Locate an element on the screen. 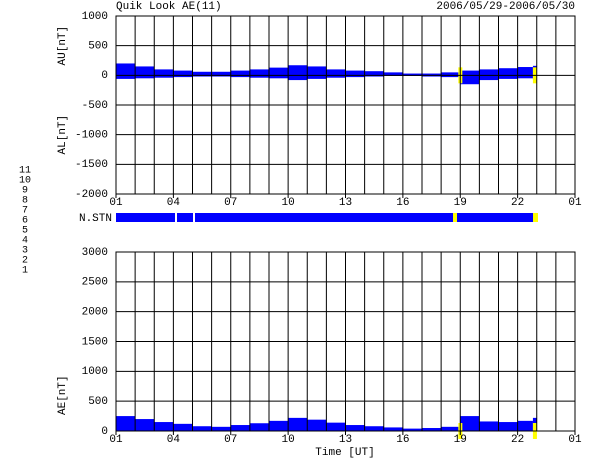  station-label: 2 is located at coordinates (25, 261).